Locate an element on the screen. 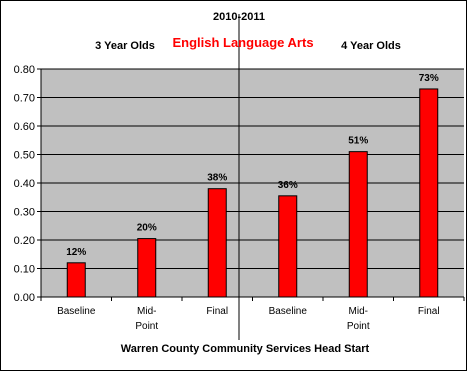  y-tick-label: 0.70 is located at coordinates (24, 99).